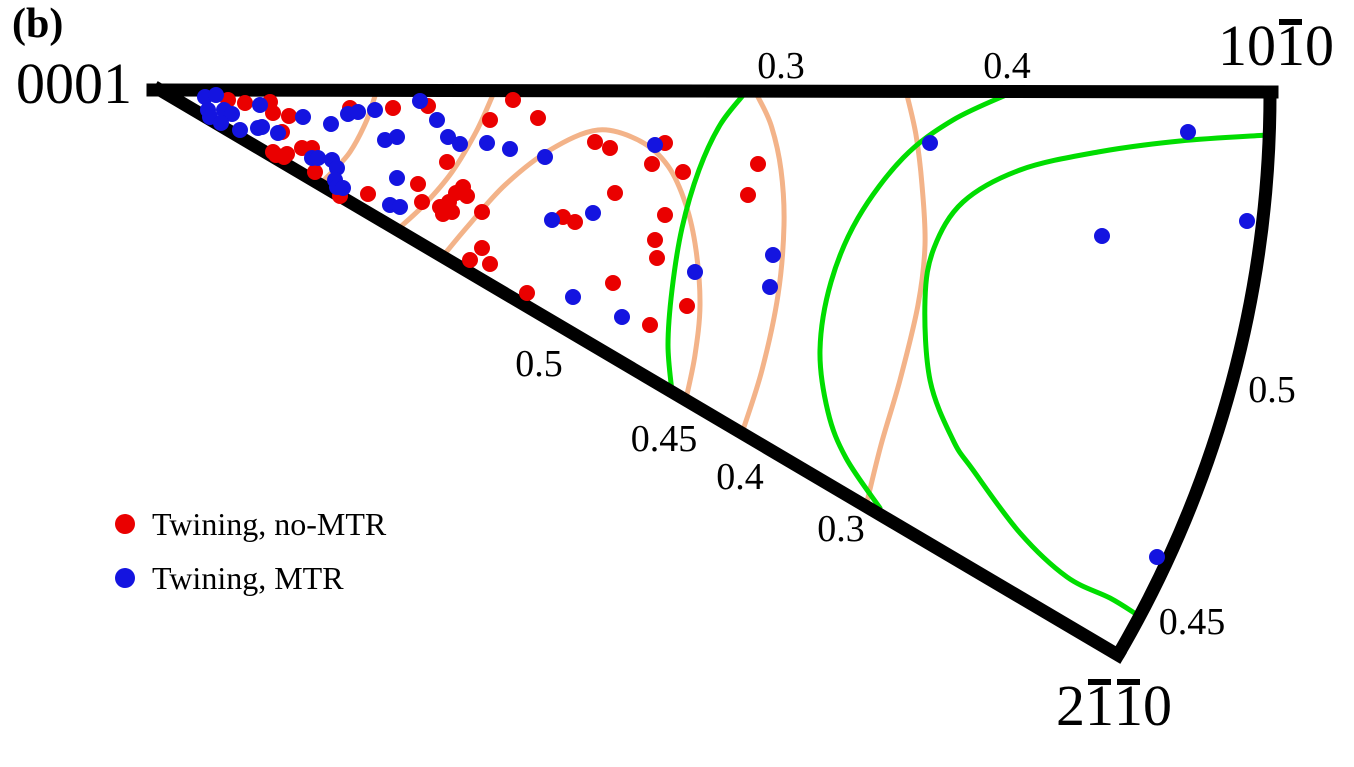 This screenshot has height=767, width=1354. Describe the element at coordinates (38, 24) in the screenshot. I see `panel-label: (b)` at that location.